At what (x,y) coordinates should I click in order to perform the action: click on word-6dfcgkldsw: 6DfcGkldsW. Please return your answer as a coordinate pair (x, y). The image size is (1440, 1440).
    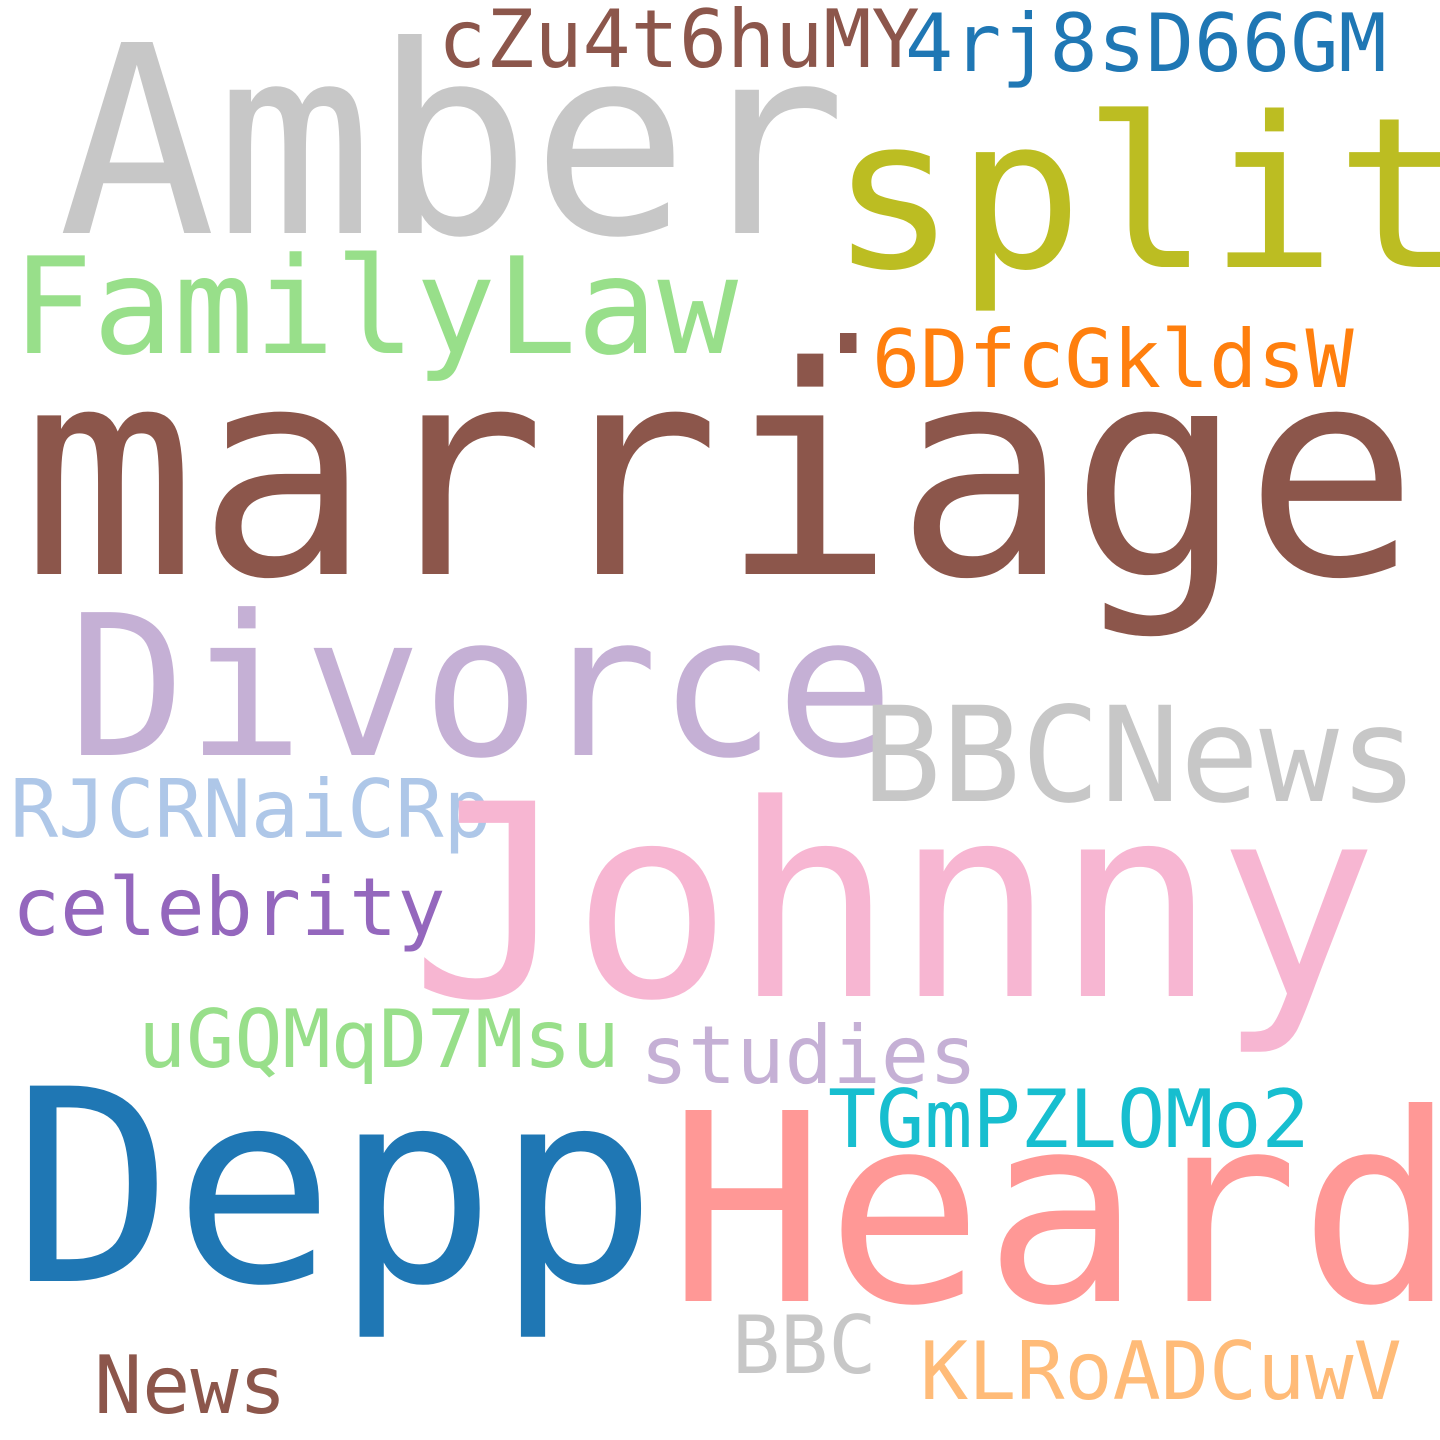
    Looking at the image, I should click on (1113, 359).